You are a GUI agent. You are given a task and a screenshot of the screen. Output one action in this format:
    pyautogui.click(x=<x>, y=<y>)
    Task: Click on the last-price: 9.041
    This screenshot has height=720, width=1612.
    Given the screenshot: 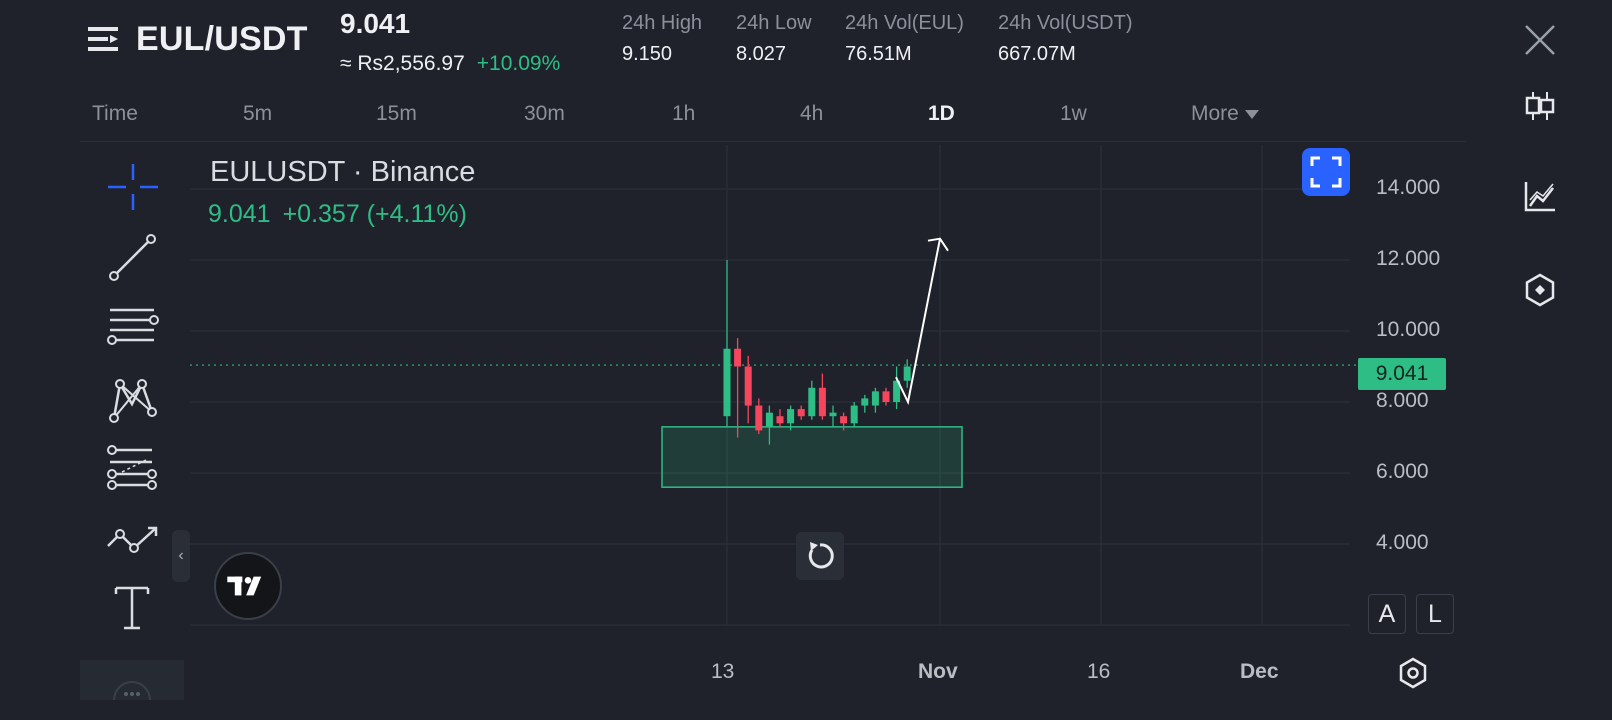 What is the action you would take?
    pyautogui.click(x=375, y=23)
    